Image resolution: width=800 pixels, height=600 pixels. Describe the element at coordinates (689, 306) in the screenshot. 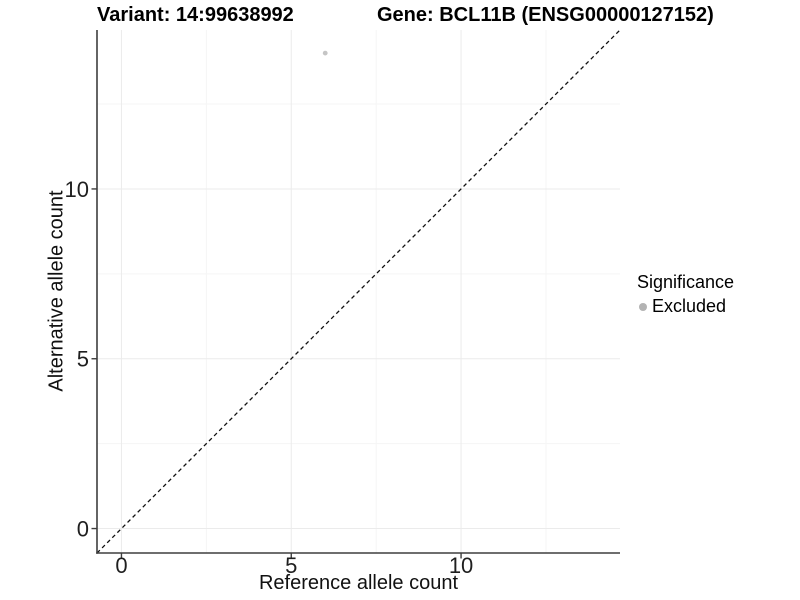

I see `legend-item-label: Excluded` at that location.